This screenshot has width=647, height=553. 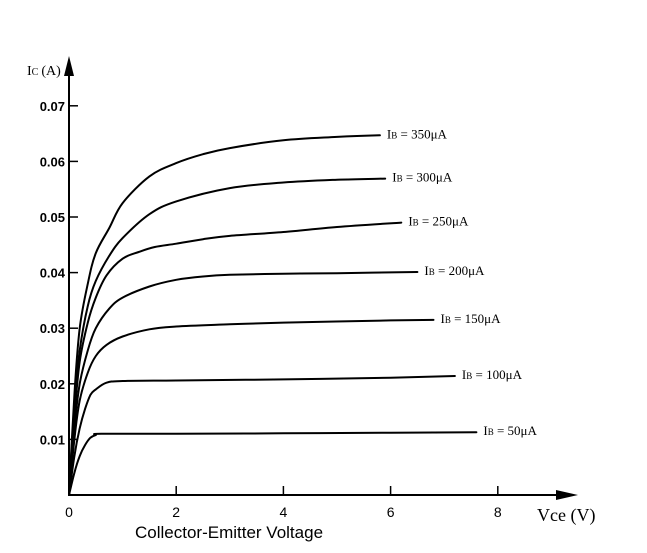 What do you see at coordinates (417, 133) in the screenshot?
I see `series-label-7: IB = 350μA` at bounding box center [417, 133].